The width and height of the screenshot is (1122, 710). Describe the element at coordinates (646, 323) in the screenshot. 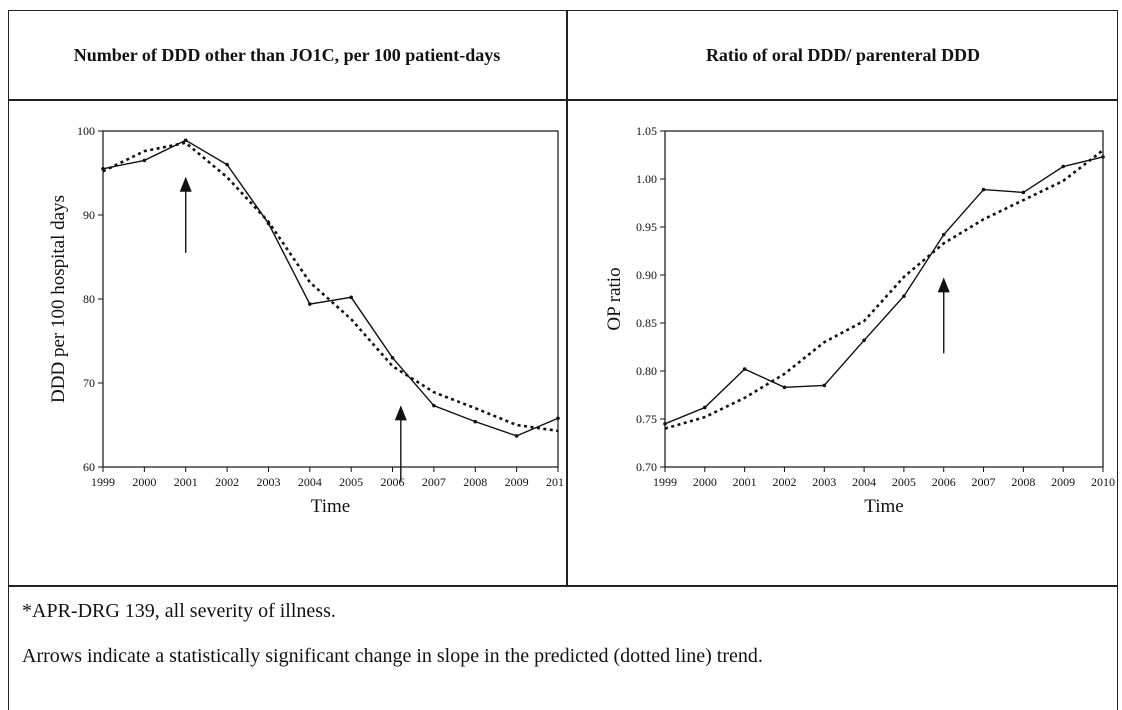

I see `y-tick-label: 0.85` at that location.